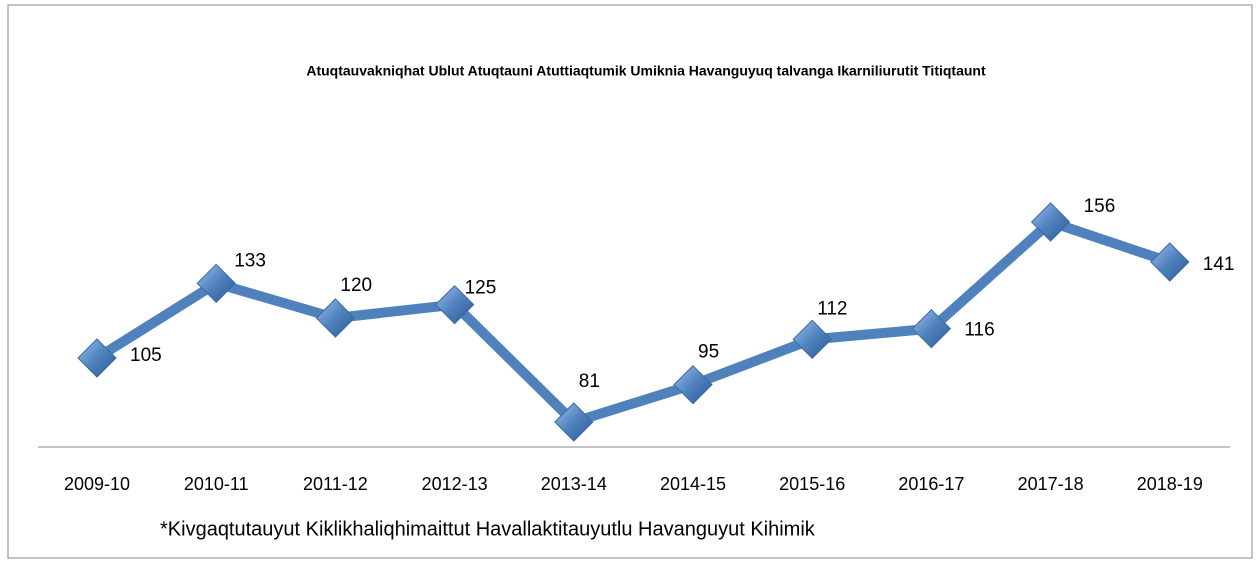 The image size is (1256, 568). Describe the element at coordinates (481, 288) in the screenshot. I see `data-label: 125` at that location.